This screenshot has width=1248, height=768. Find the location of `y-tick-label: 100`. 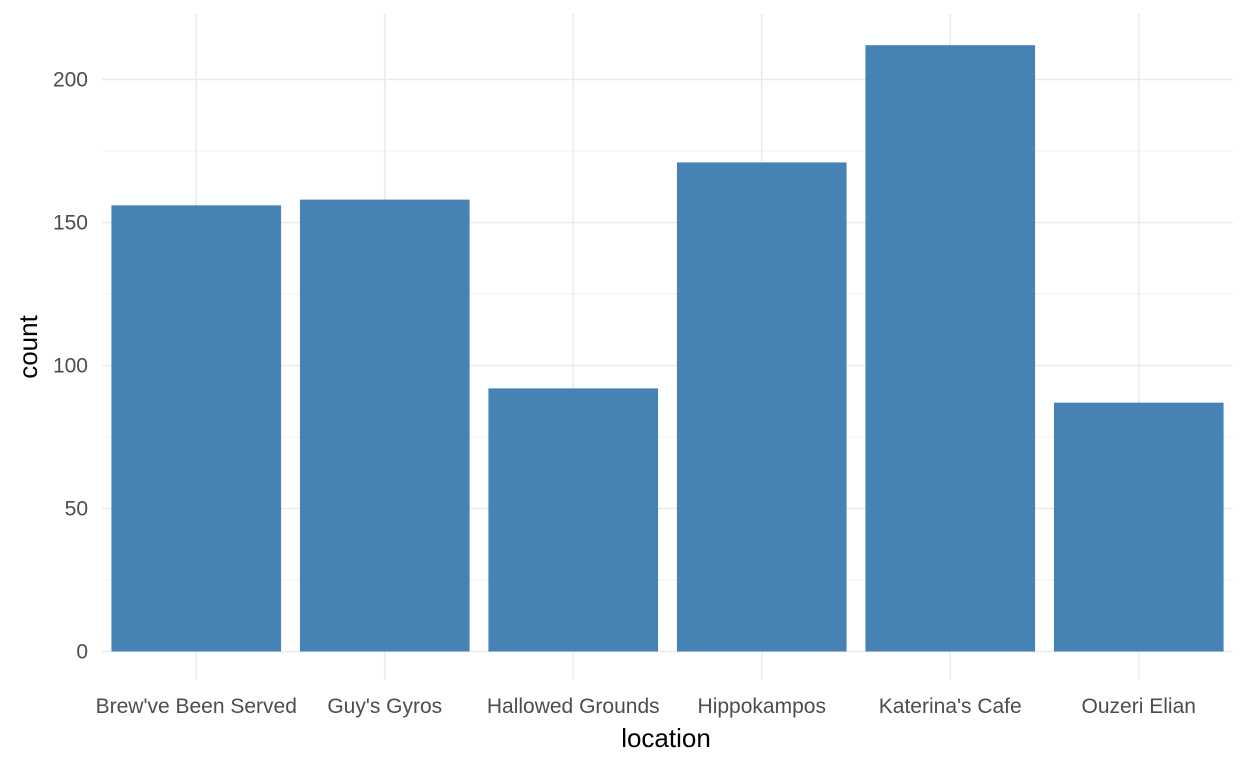

y-tick-label: 100 is located at coordinates (70, 366).